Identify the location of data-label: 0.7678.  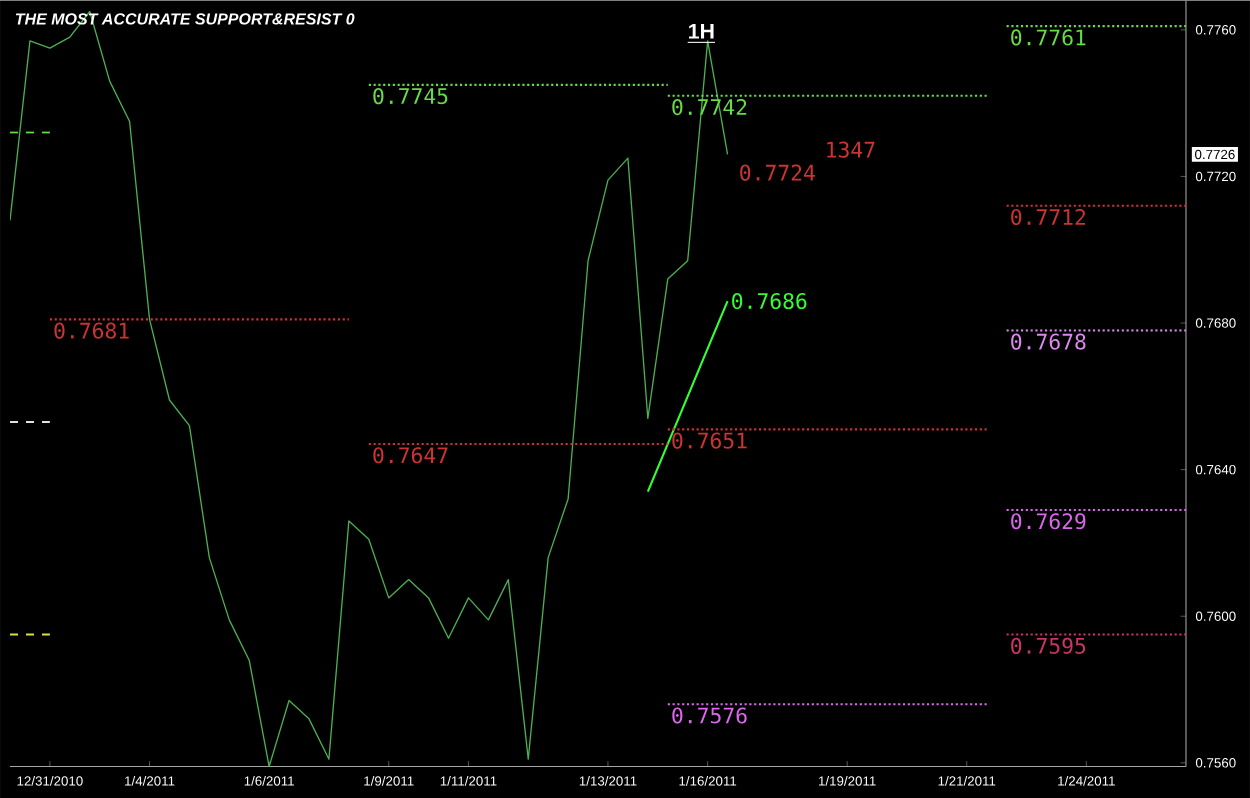
(1048, 341).